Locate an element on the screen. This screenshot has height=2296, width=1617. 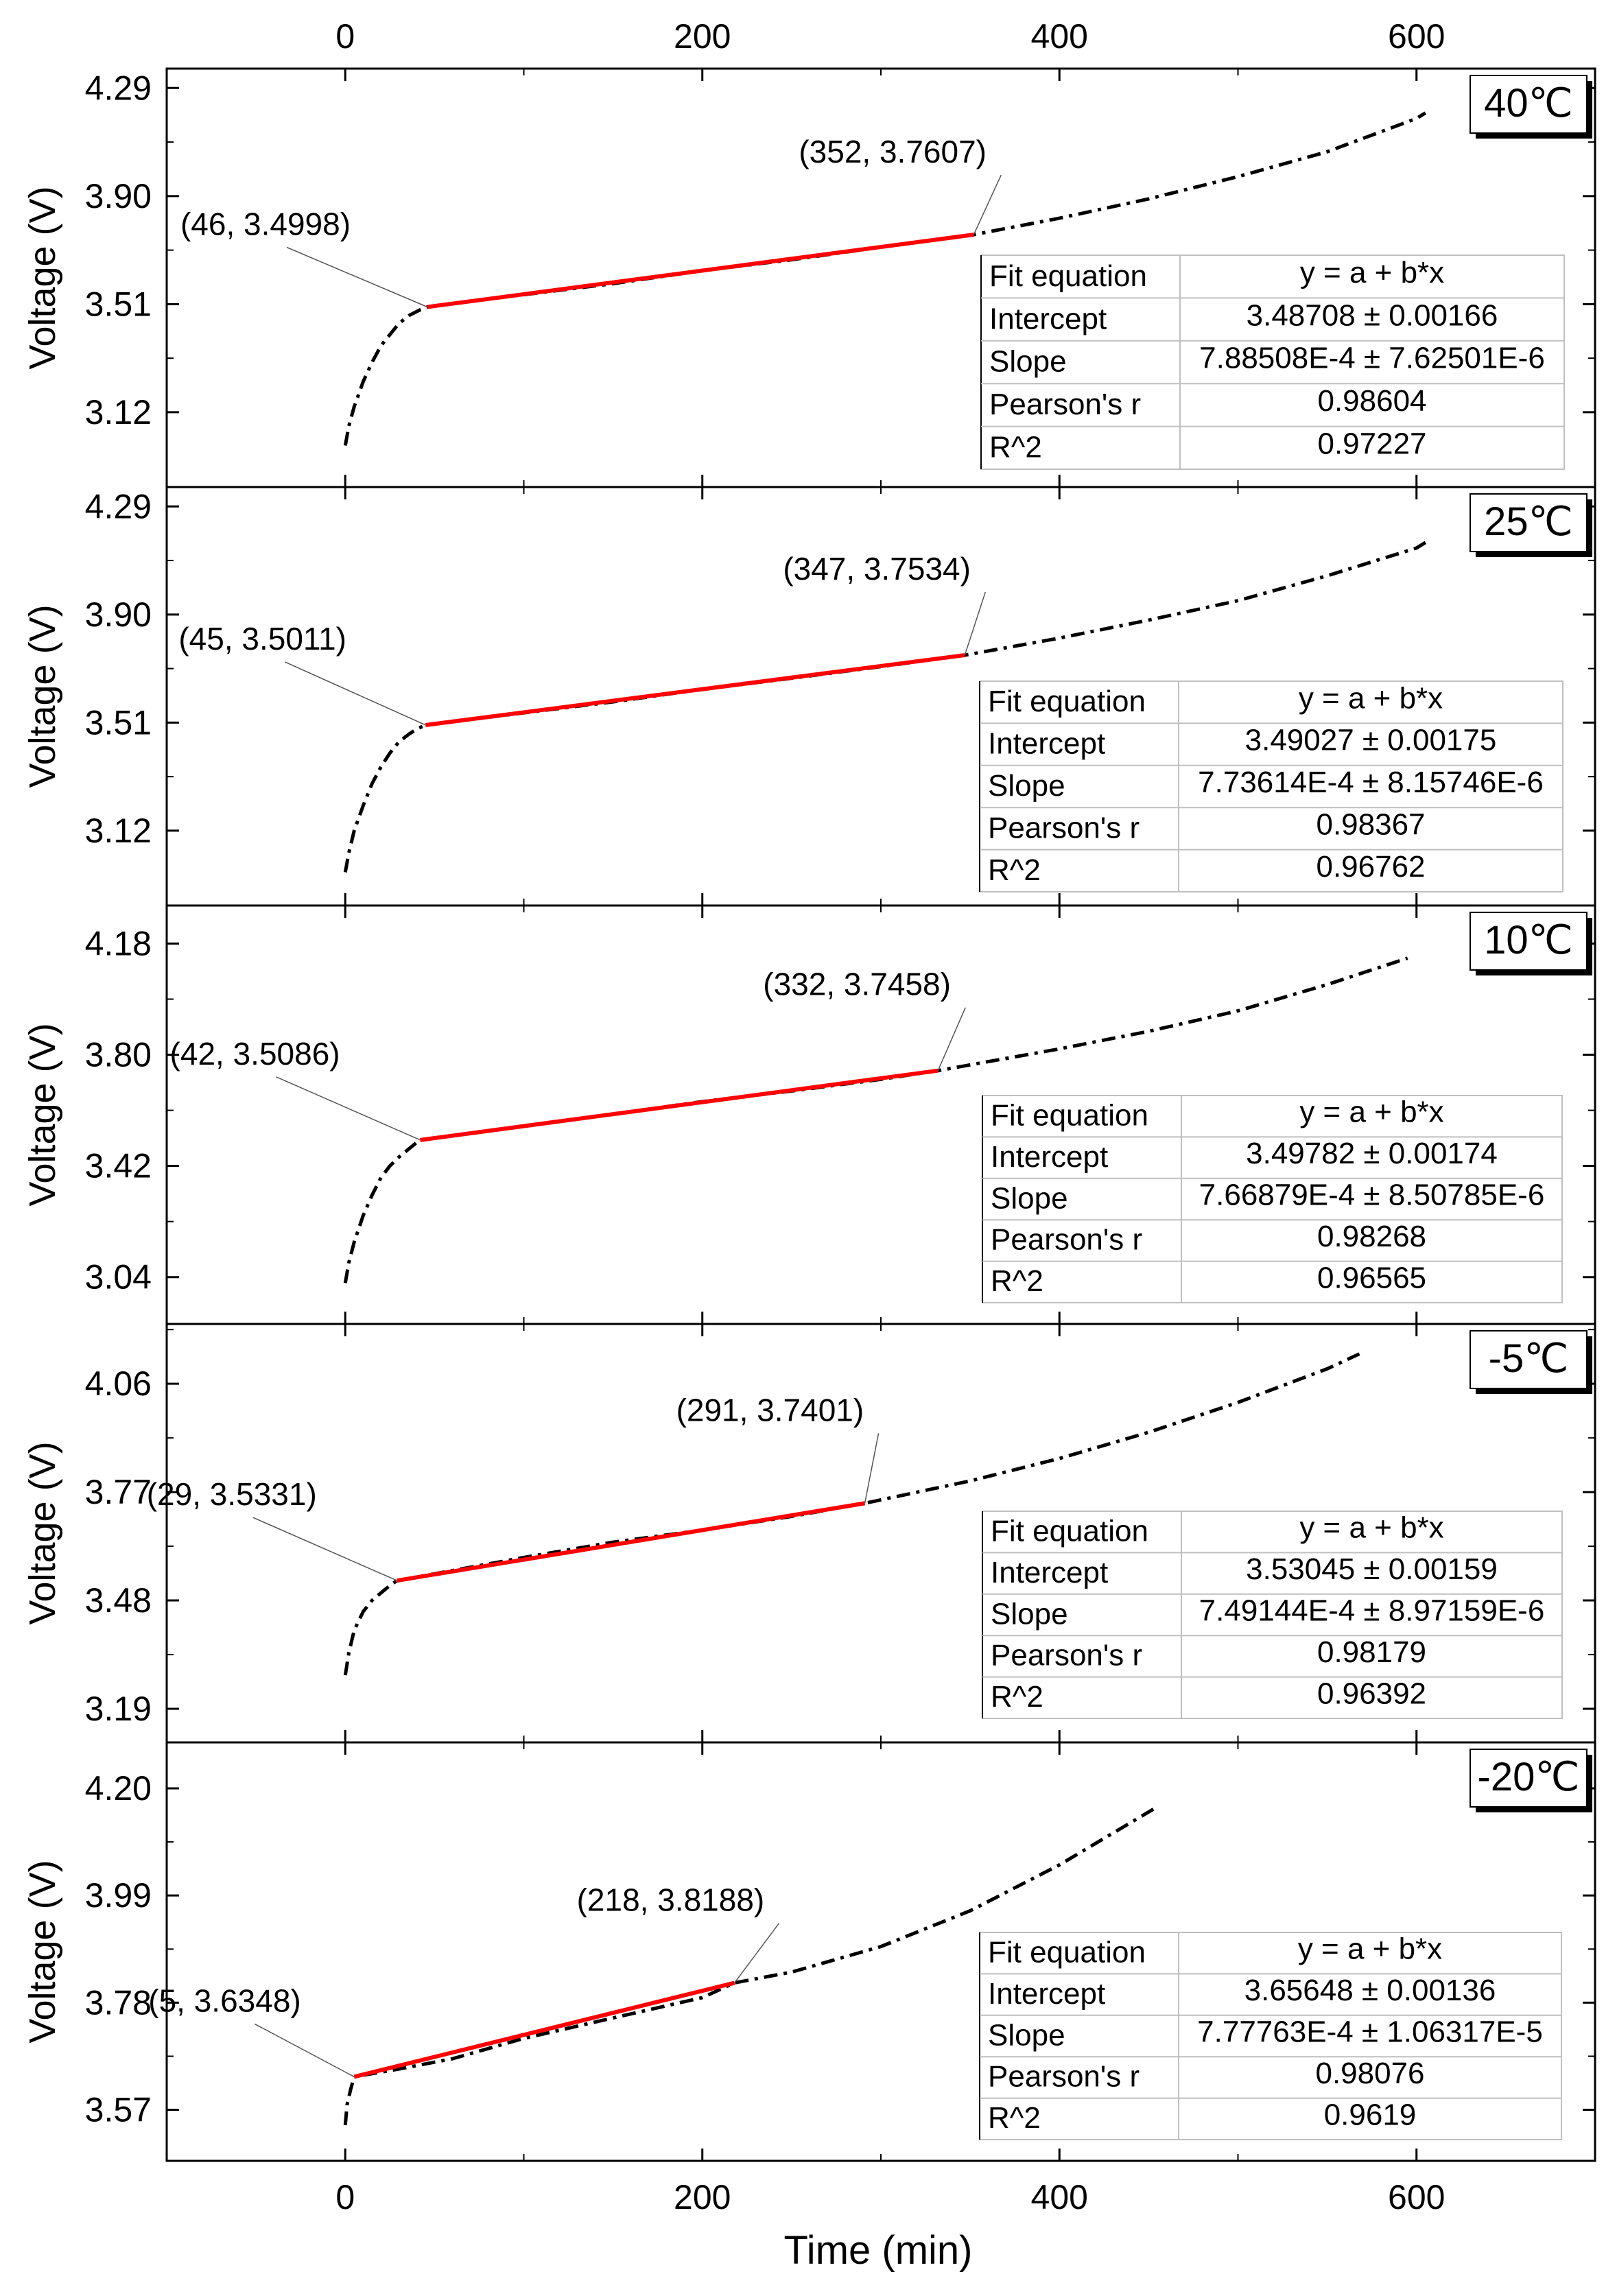
temperature-label: -5℃ is located at coordinates (1529, 1358).